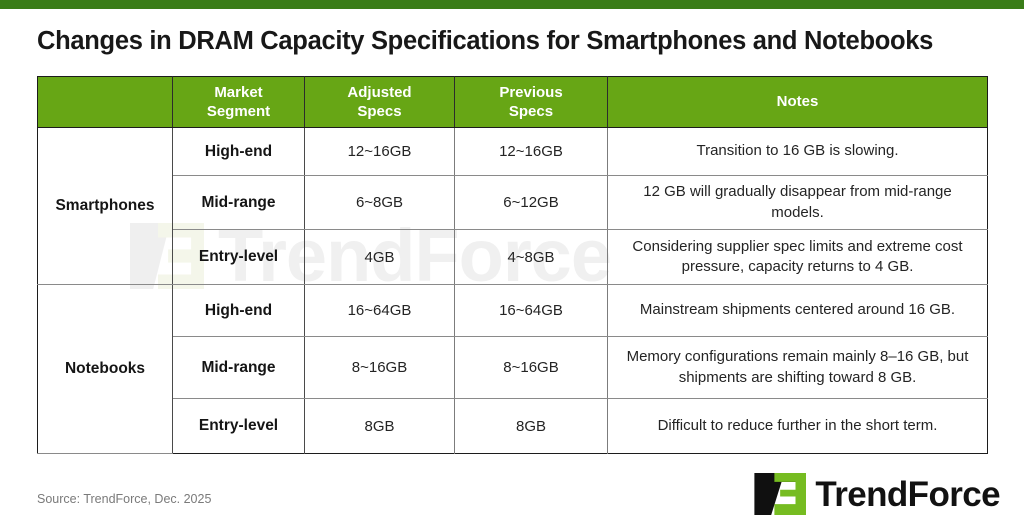 The image size is (1024, 531). I want to click on header-line-1: Market, so click(238, 92).